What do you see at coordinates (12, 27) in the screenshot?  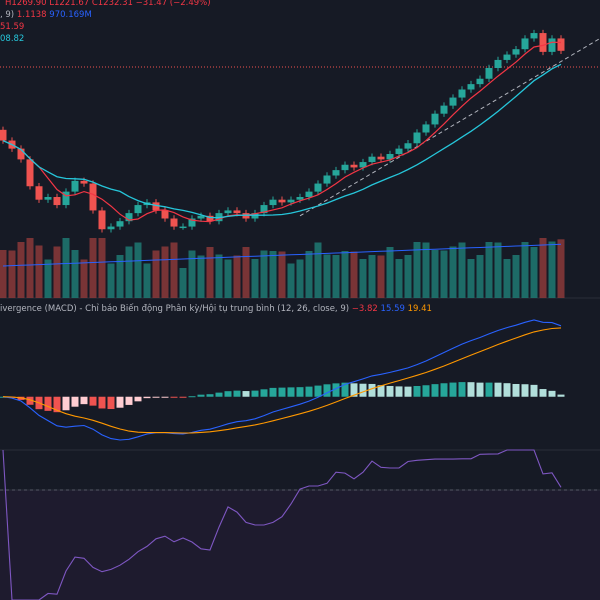 I see `ma-legend-1: 51.59` at bounding box center [12, 27].